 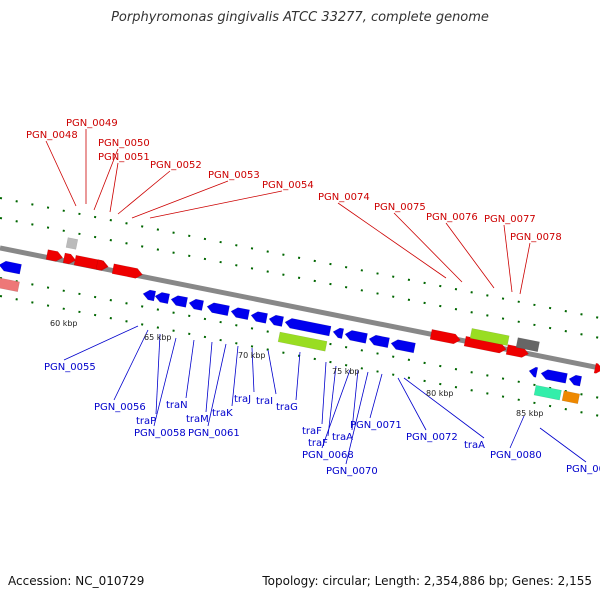 What do you see at coordinates (64, 323) in the screenshot?
I see `scale-tick-label: 60 kbp` at bounding box center [64, 323].